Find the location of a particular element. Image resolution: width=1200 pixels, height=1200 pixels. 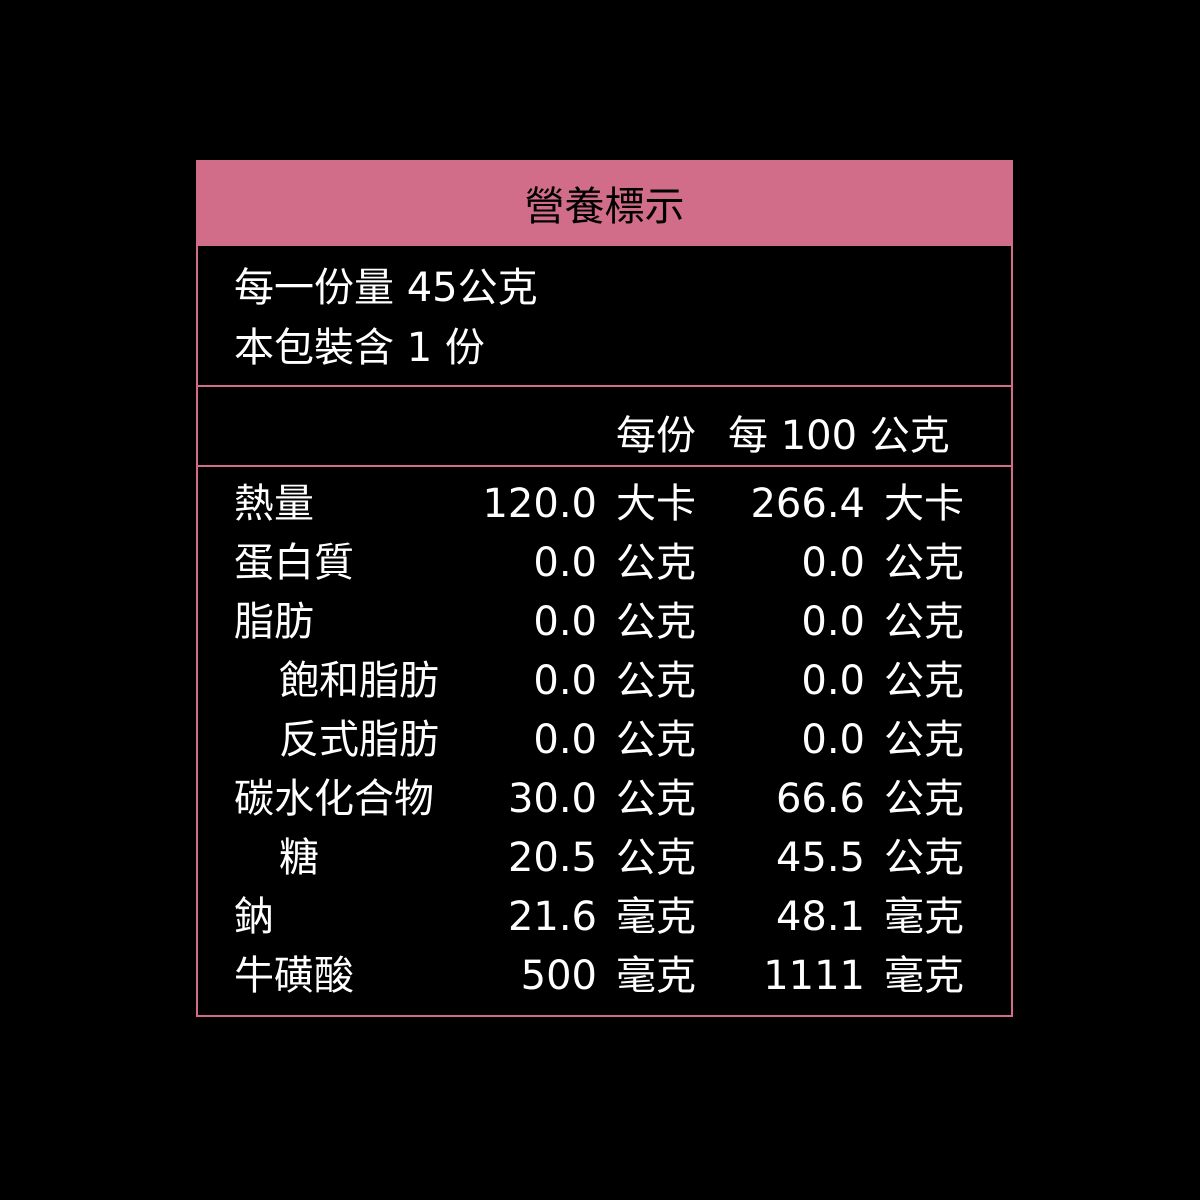

per-100g-value: 266.4 is located at coordinates (807, 504).